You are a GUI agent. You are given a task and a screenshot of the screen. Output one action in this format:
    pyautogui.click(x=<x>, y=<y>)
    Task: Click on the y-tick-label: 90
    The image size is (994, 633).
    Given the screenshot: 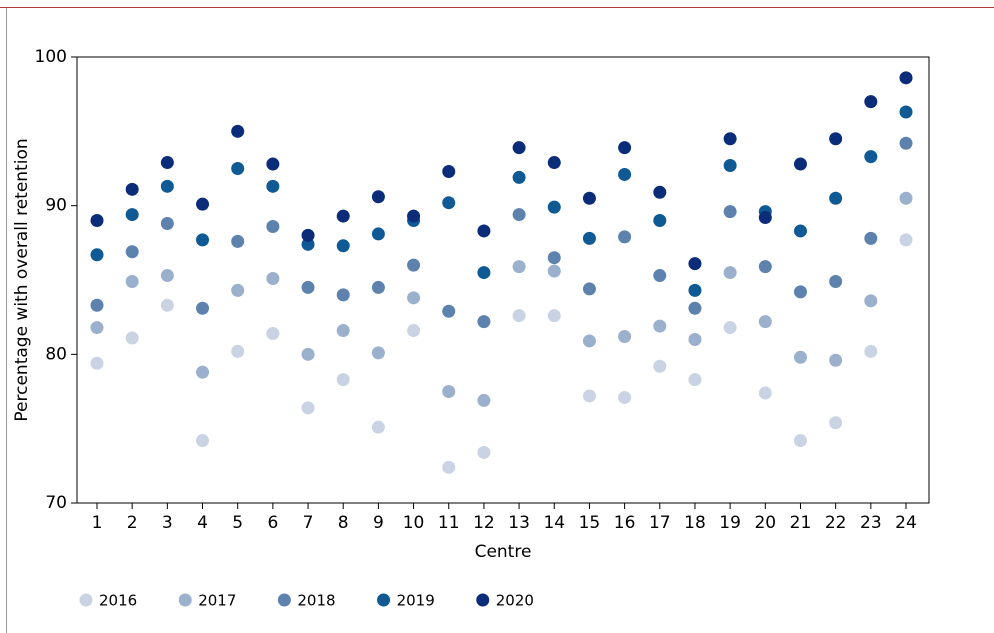 What is the action you would take?
    pyautogui.click(x=56, y=206)
    